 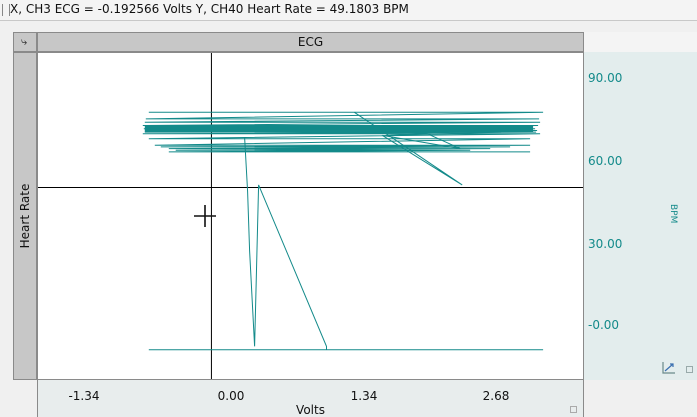 What do you see at coordinates (25, 398) in the screenshot?
I see `bottom-left-corner` at bounding box center [25, 398].